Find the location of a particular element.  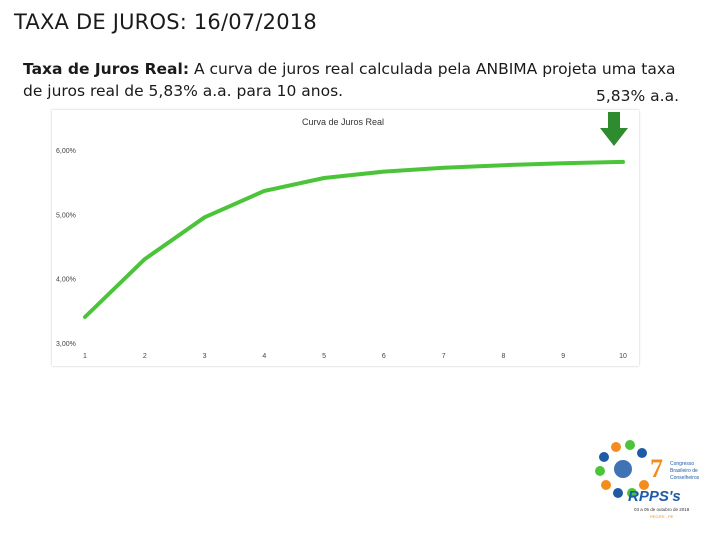

y-axis: 3,00% 4,00% 5,00% 6,00% is located at coordinates (66, 248).